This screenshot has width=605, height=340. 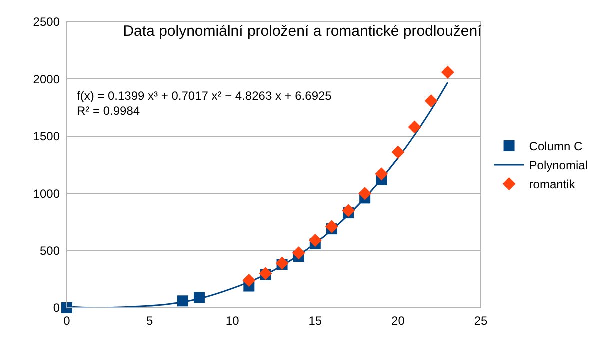 What do you see at coordinates (556, 147) in the screenshot?
I see `legend-label: Column C` at bounding box center [556, 147].